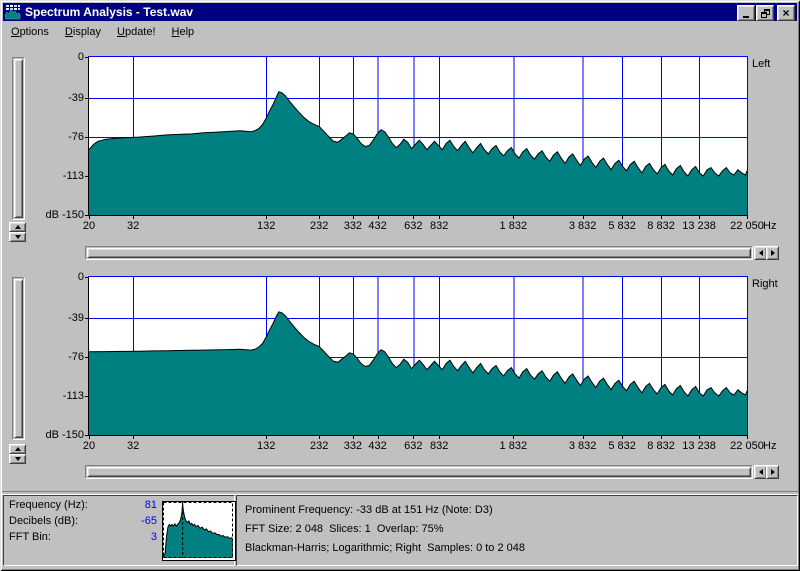  I want to click on fft-bin-label: FFT Bin:, so click(30, 537).